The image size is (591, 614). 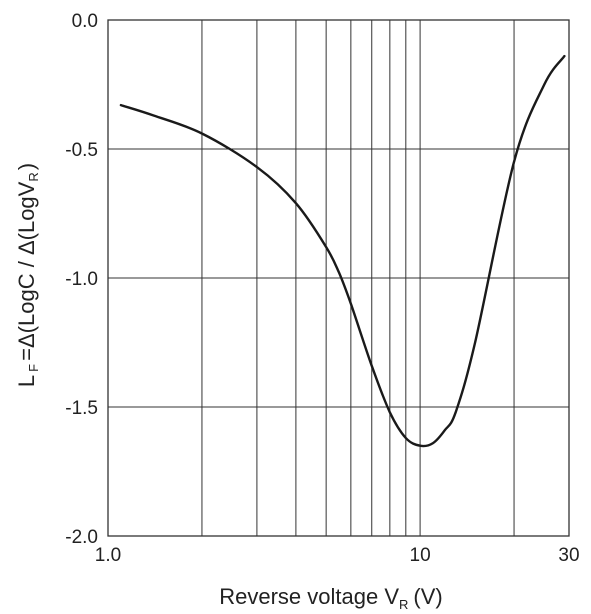 I want to click on x-axis-title-unit: (V), so click(x=427, y=596).